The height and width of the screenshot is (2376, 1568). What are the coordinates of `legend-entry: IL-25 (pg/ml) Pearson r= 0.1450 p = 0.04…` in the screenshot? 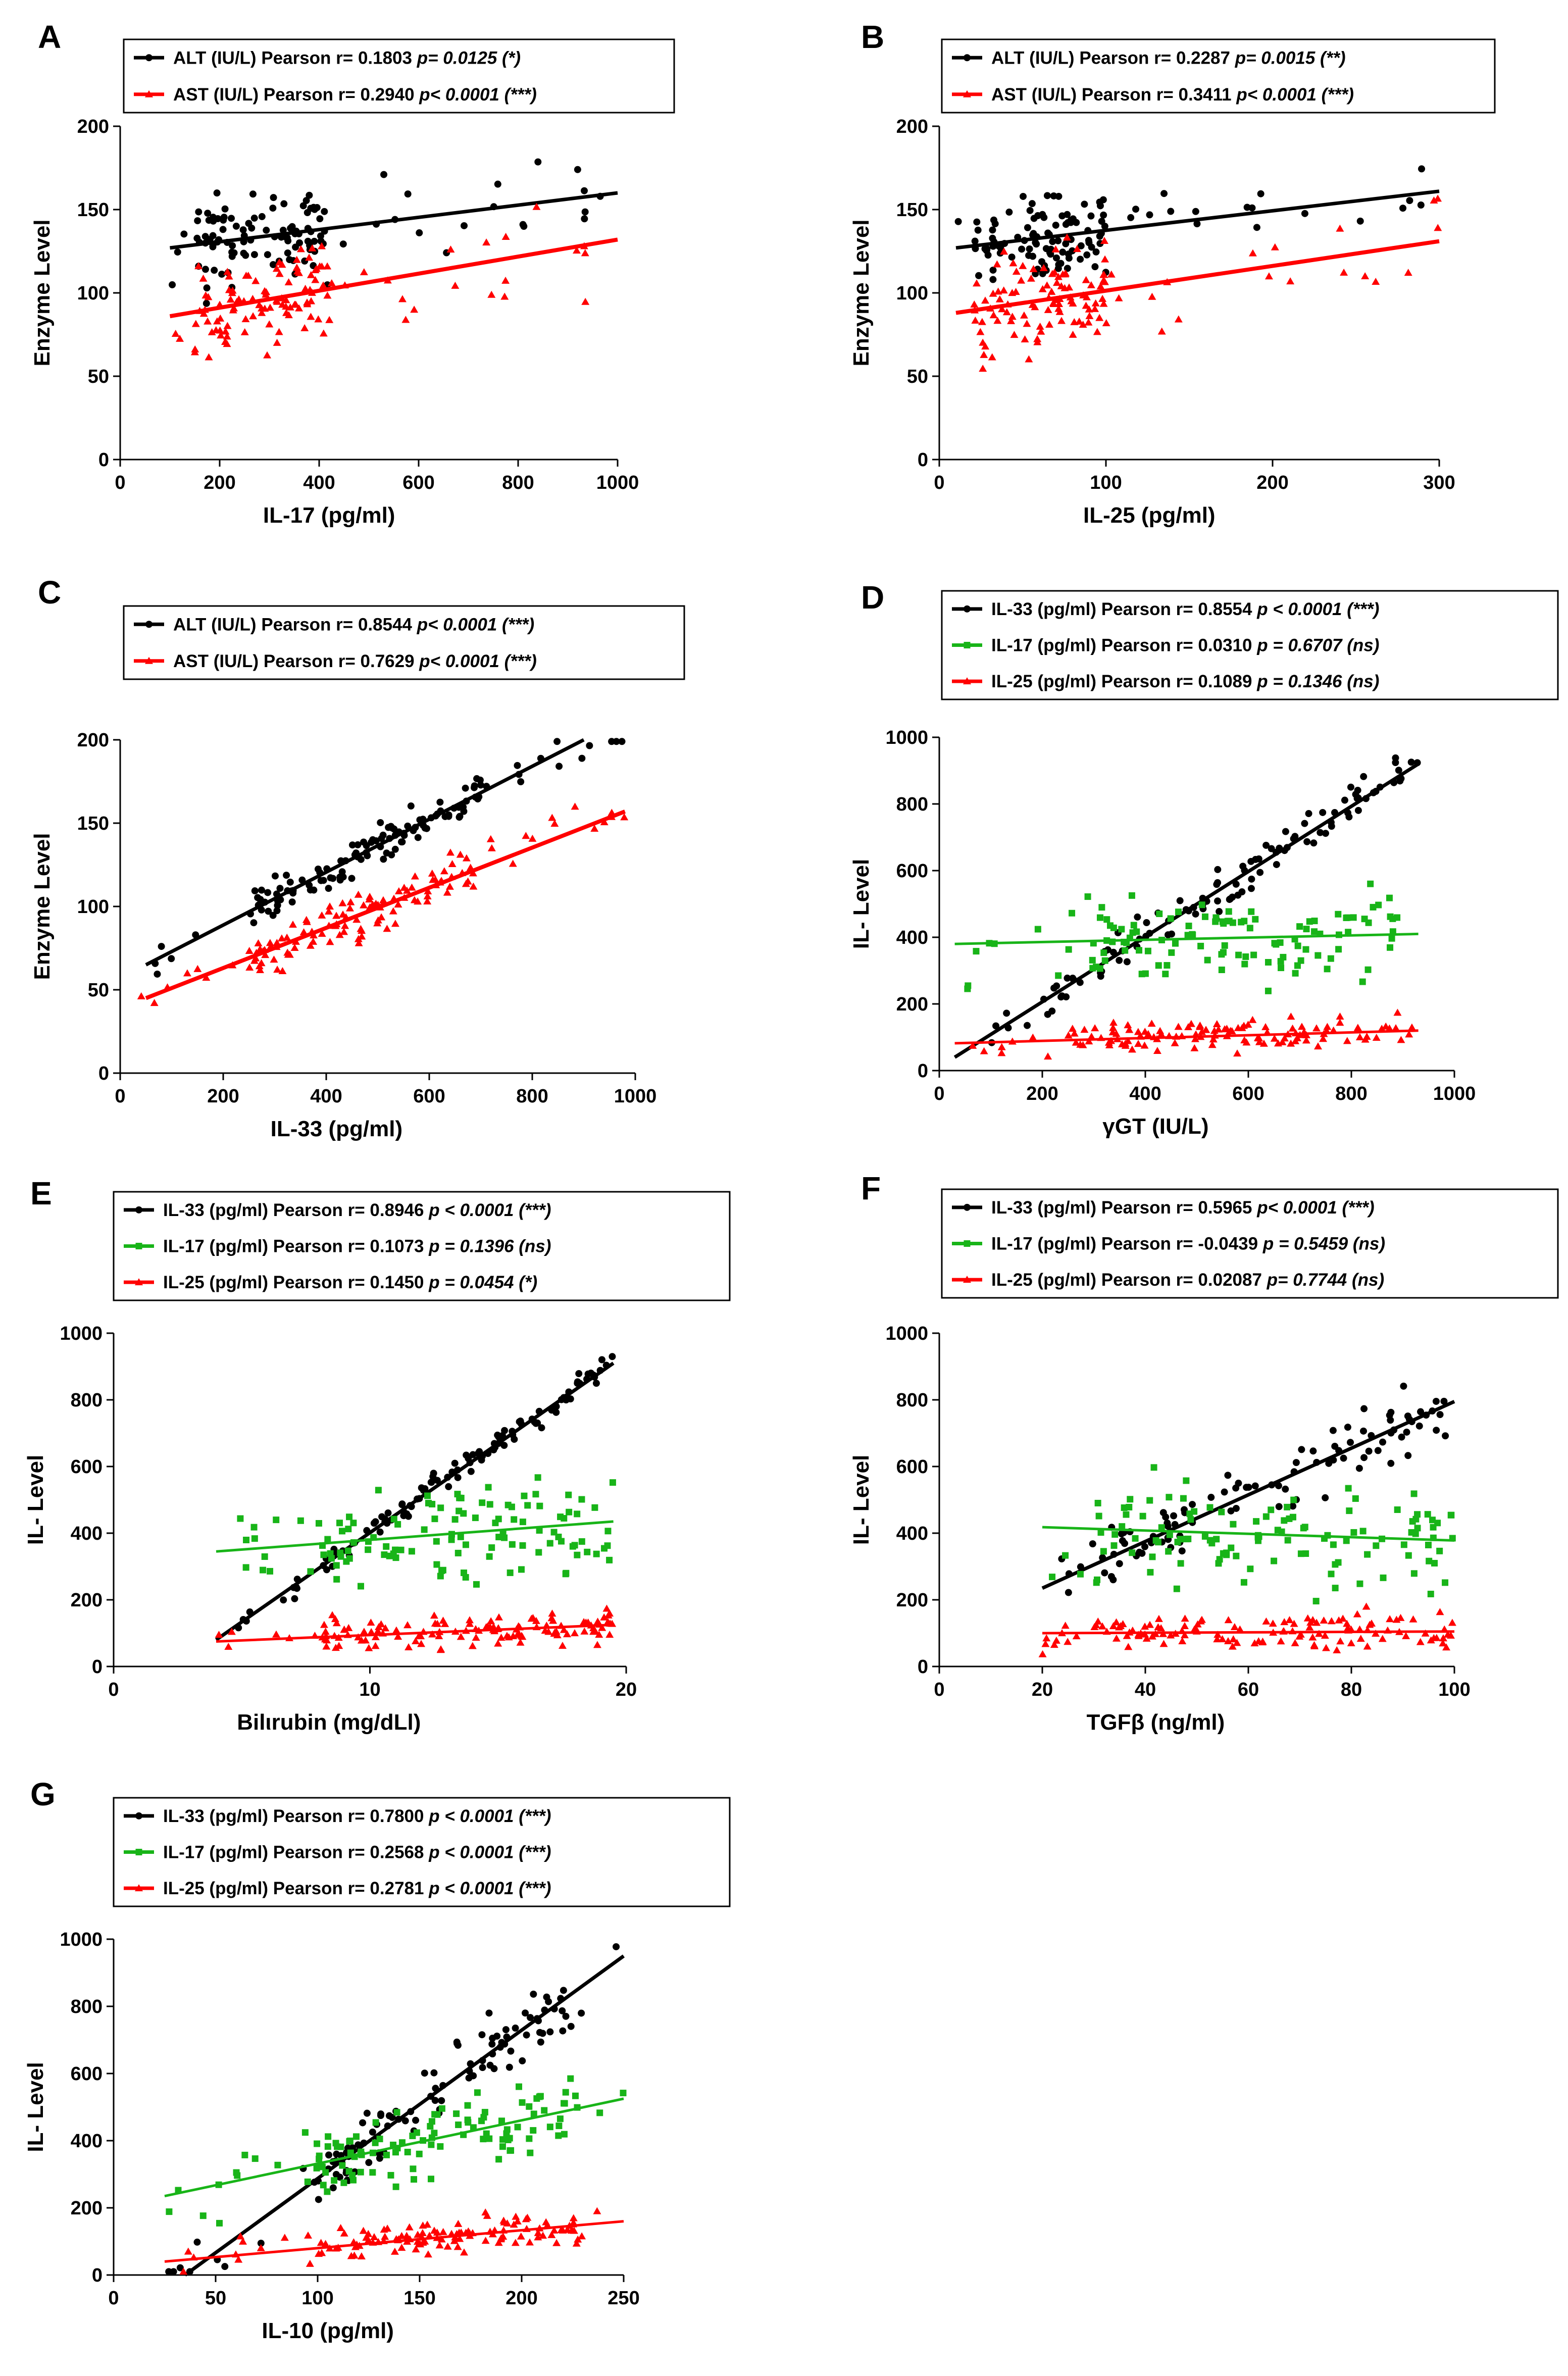 It's located at (350, 1283).